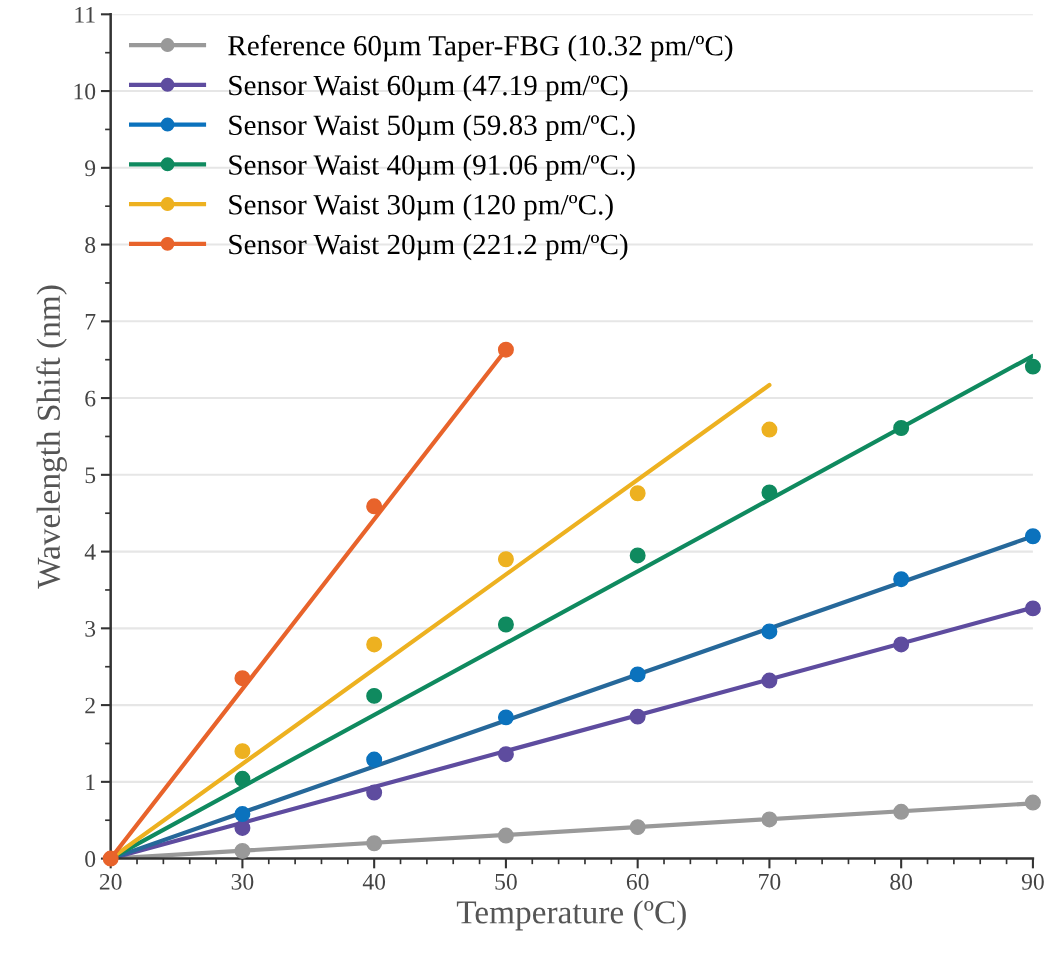  What do you see at coordinates (637, 881) in the screenshot?
I see `x-tick-label: 60` at bounding box center [637, 881].